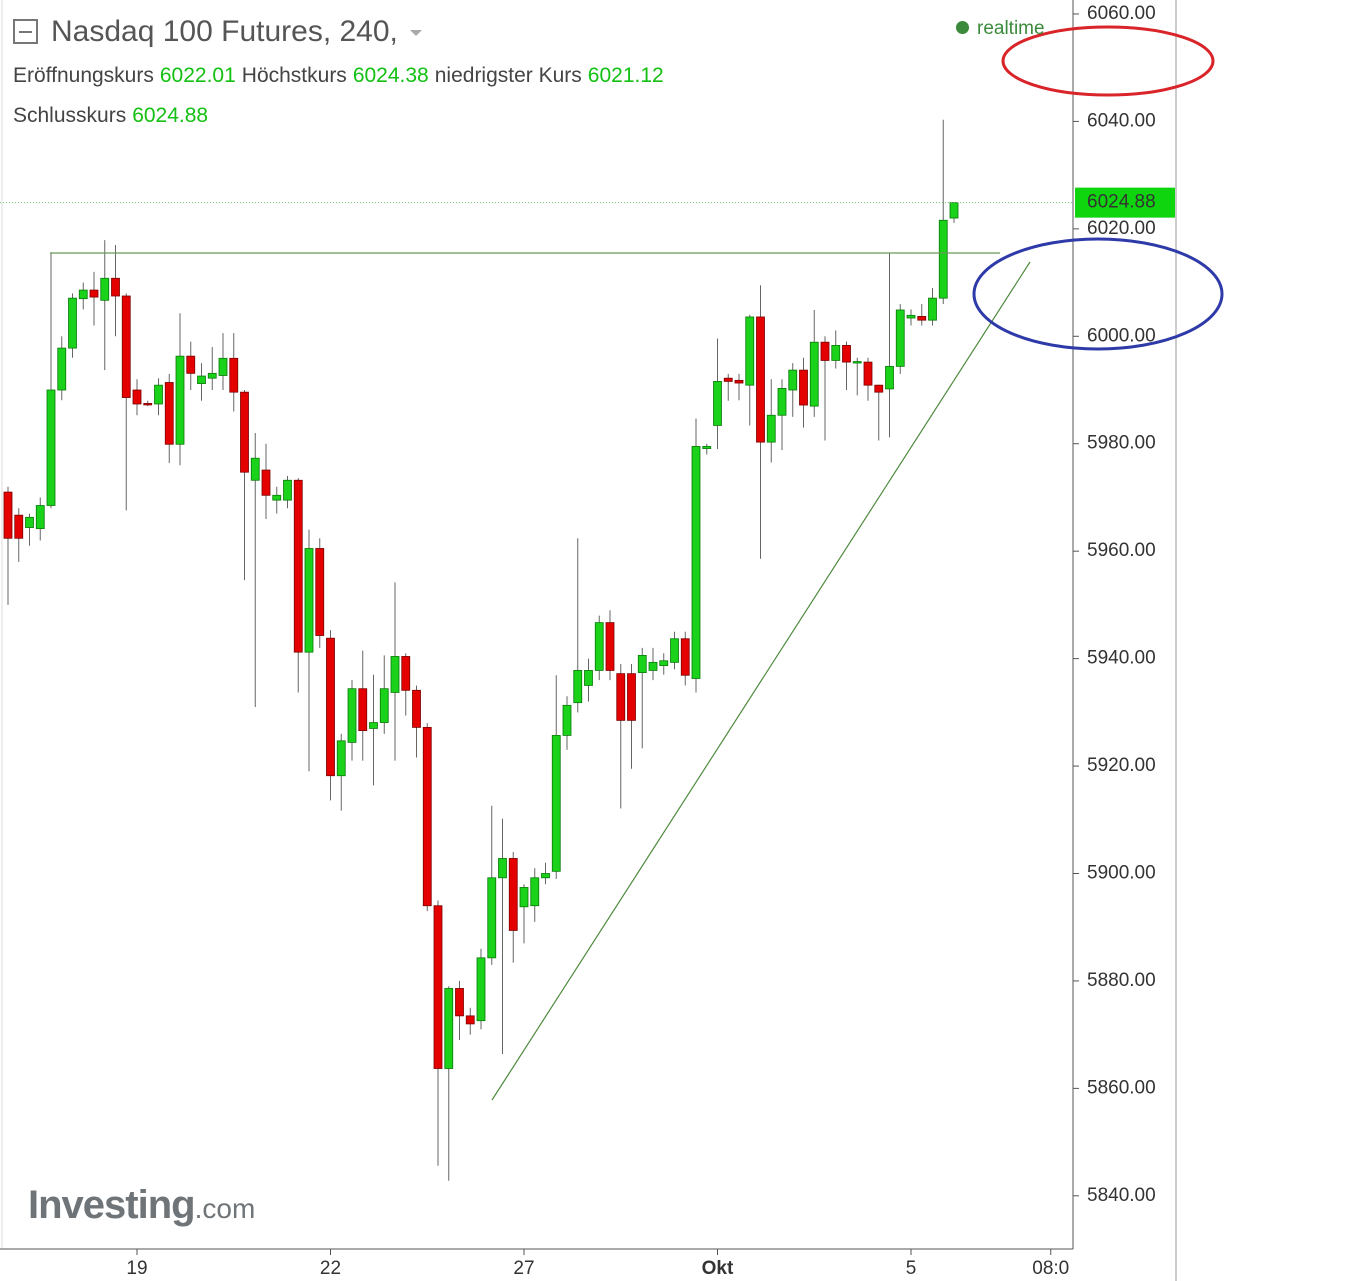 This screenshot has height=1281, width=1372. Describe the element at coordinates (197, 75) in the screenshot. I see `stat-value: 6022.01` at that location.